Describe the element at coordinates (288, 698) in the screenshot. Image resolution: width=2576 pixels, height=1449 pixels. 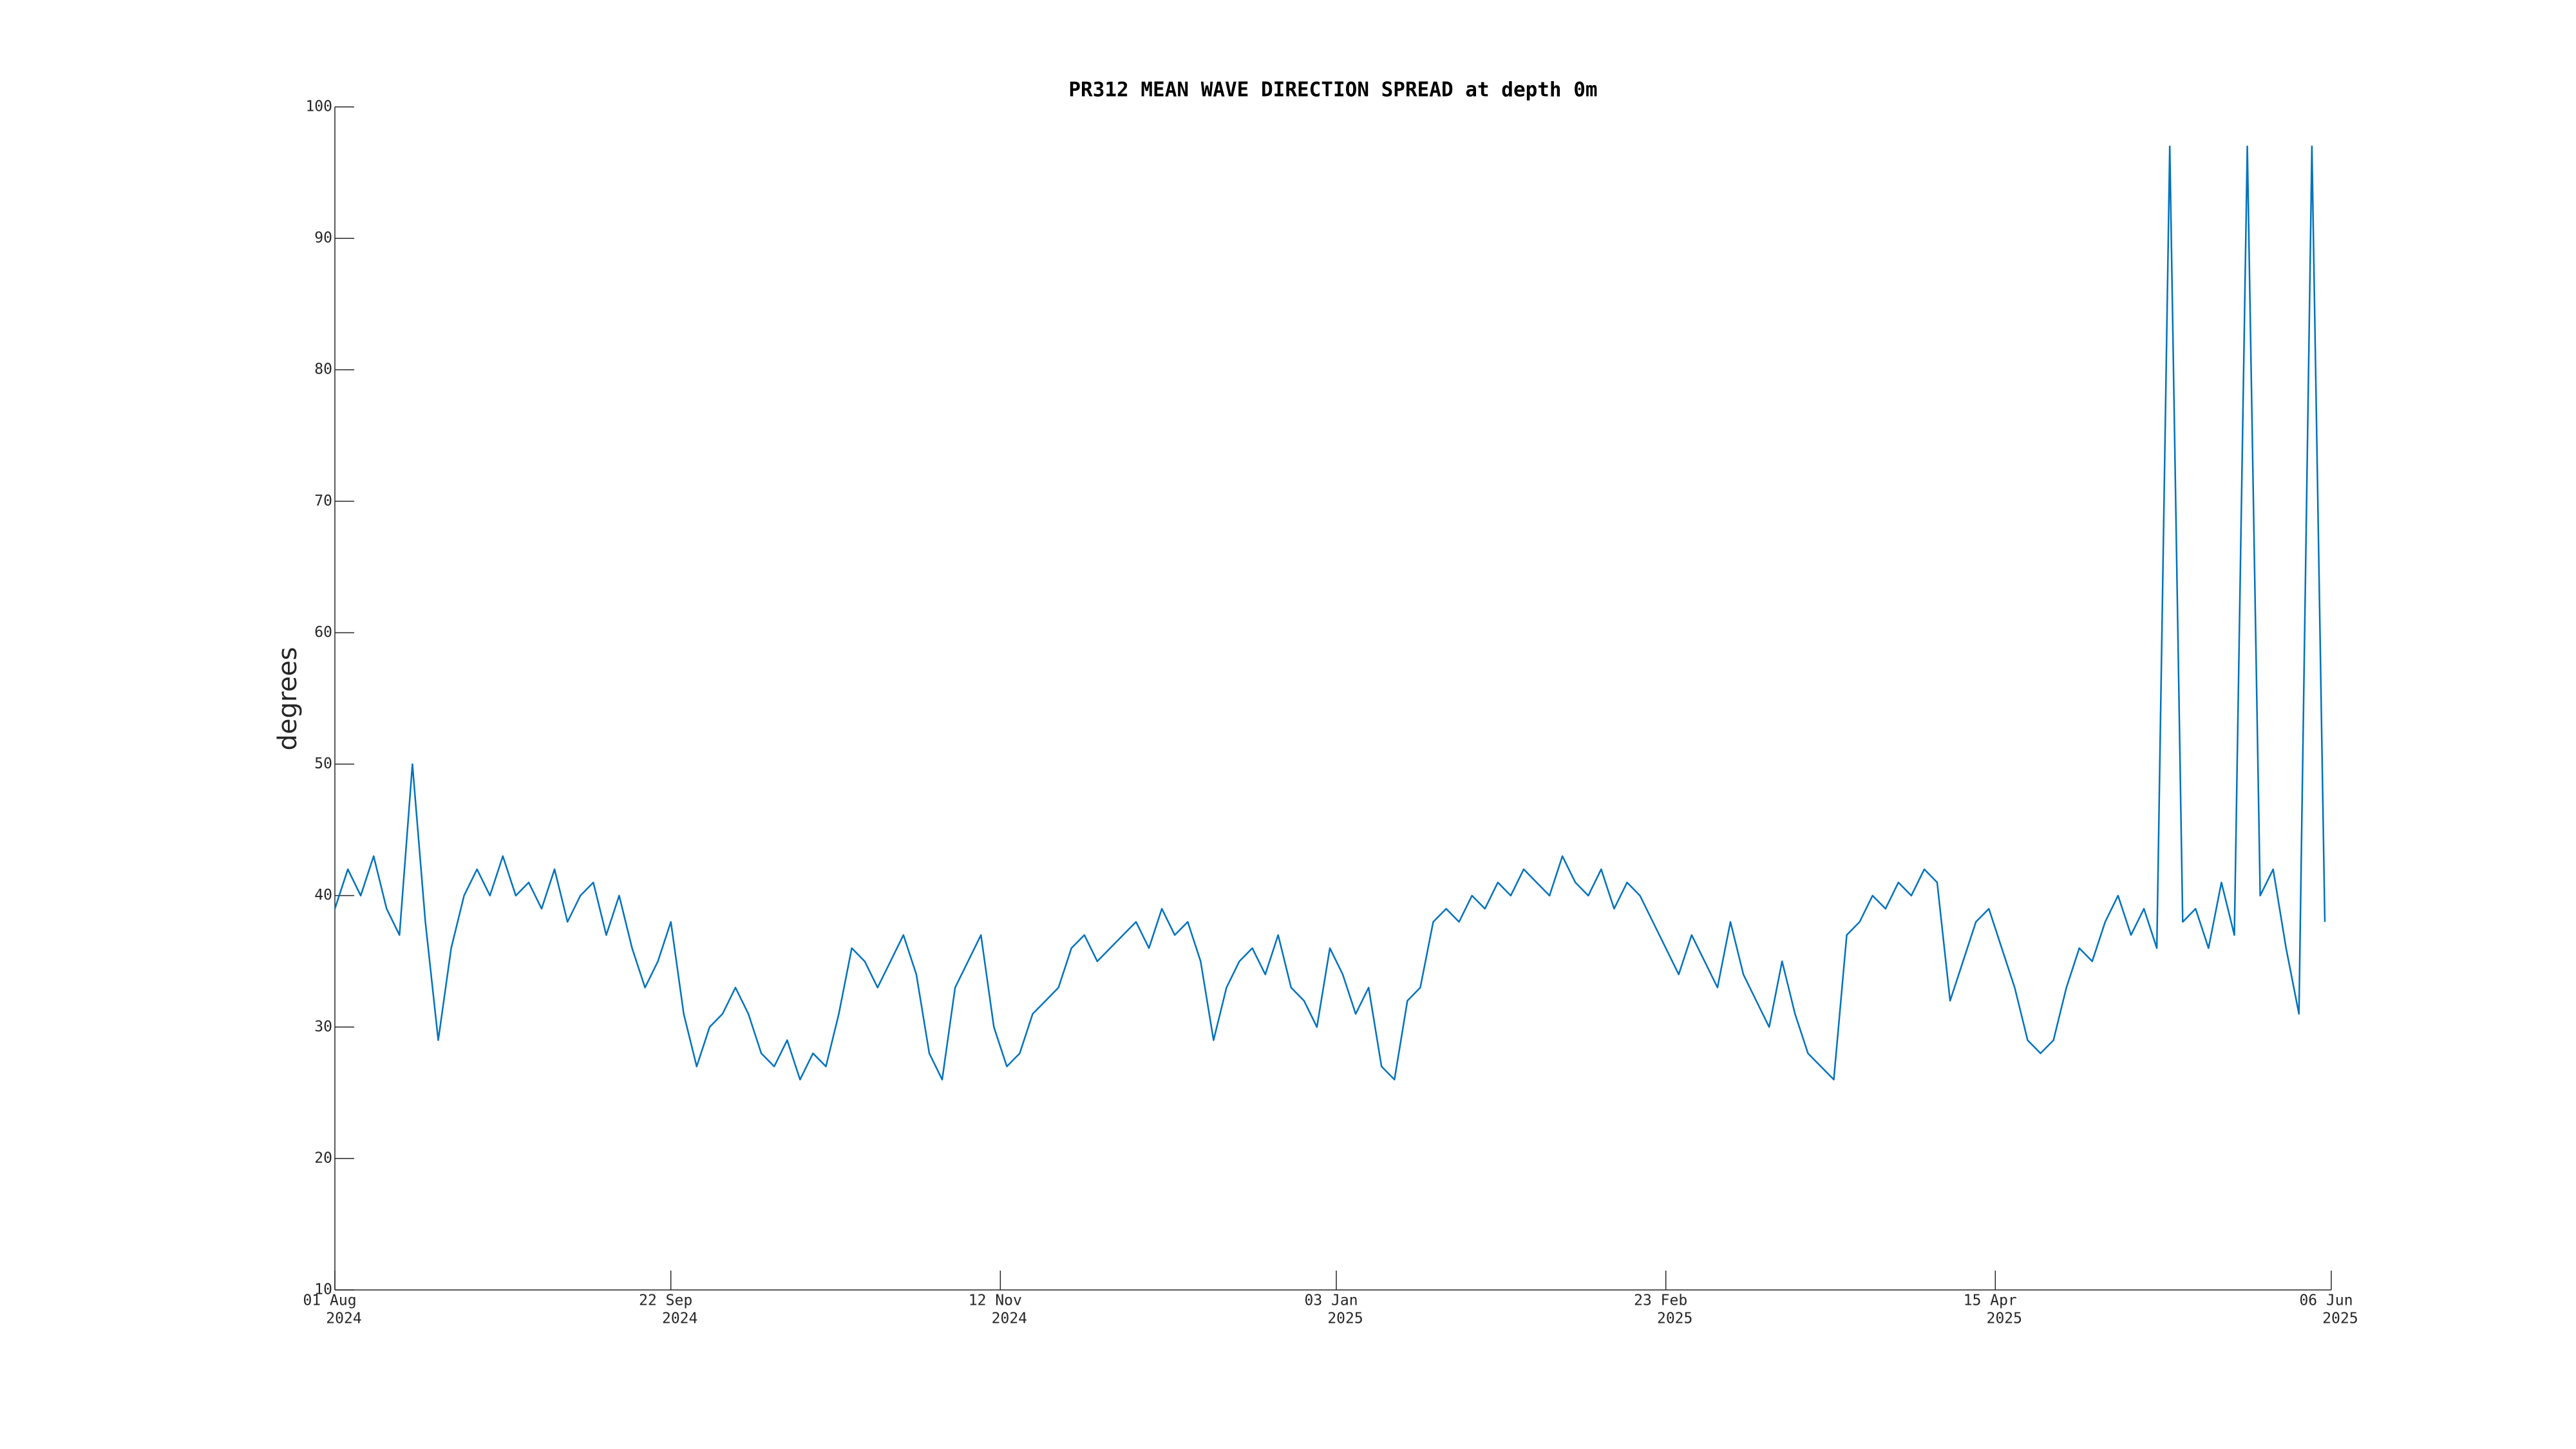
I see `y-axis-label: degrees` at that location.